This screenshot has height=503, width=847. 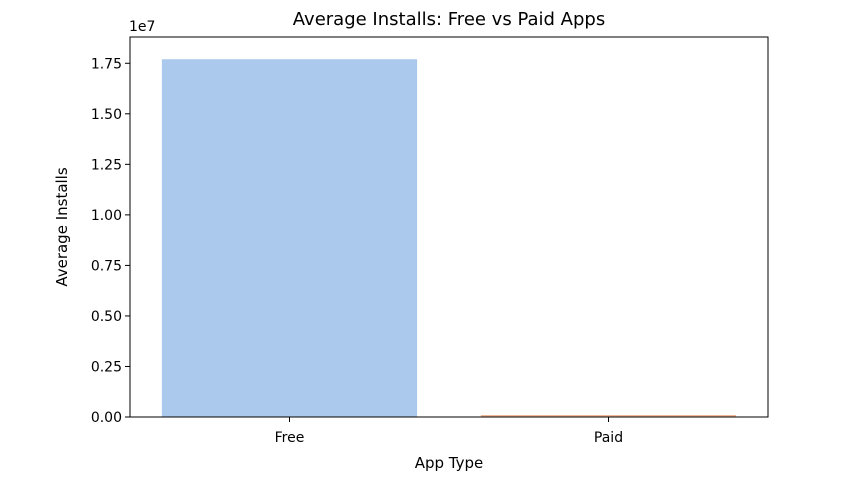 What do you see at coordinates (106, 317) in the screenshot?
I see `y-tick-label: 0.50` at bounding box center [106, 317].